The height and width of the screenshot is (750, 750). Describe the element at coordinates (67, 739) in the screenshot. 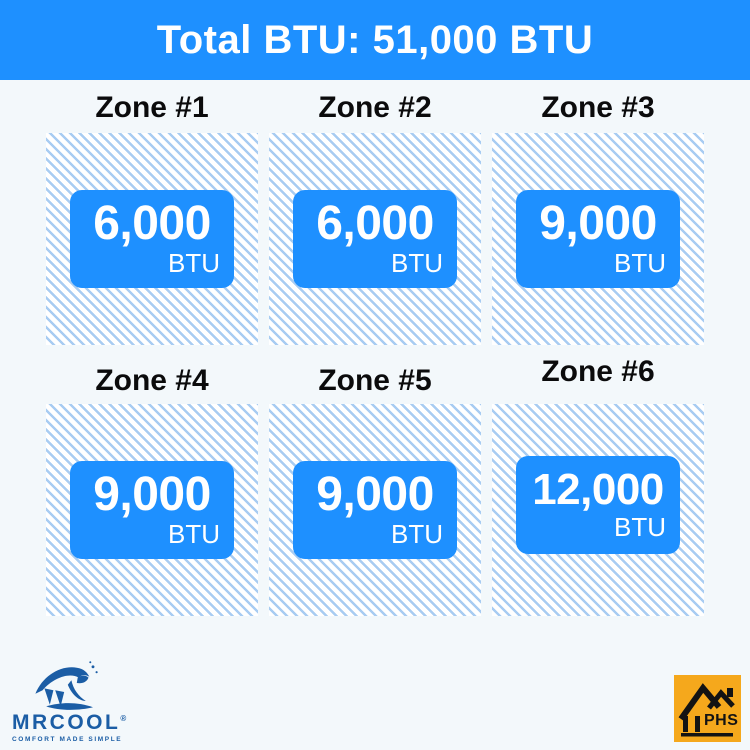

I see `mrcool-tagline: COMFORT MADE SIMPLE` at that location.